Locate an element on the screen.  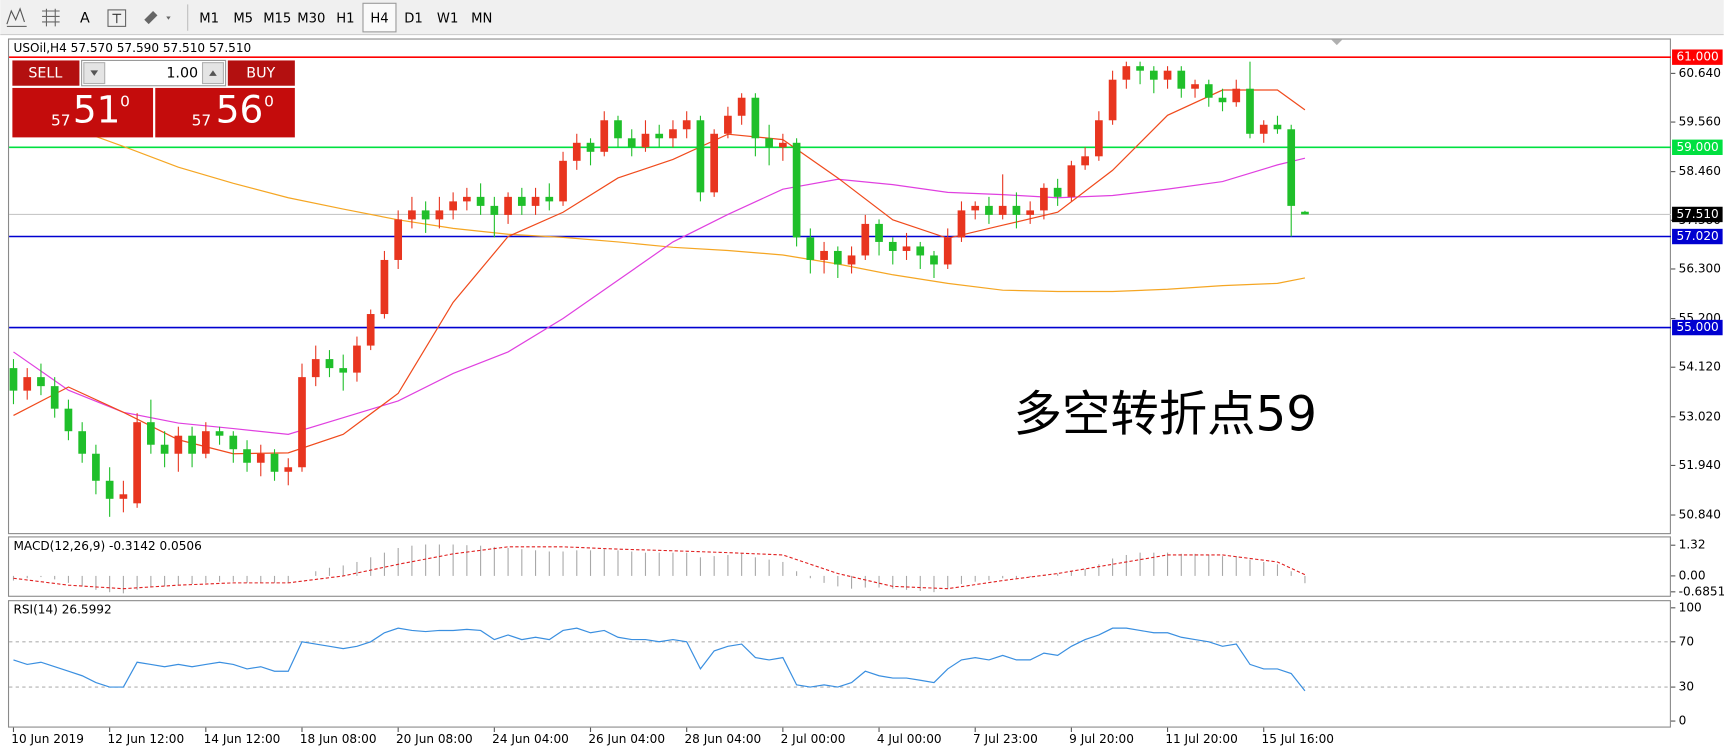
fibo-icon is located at coordinates (51, 17).